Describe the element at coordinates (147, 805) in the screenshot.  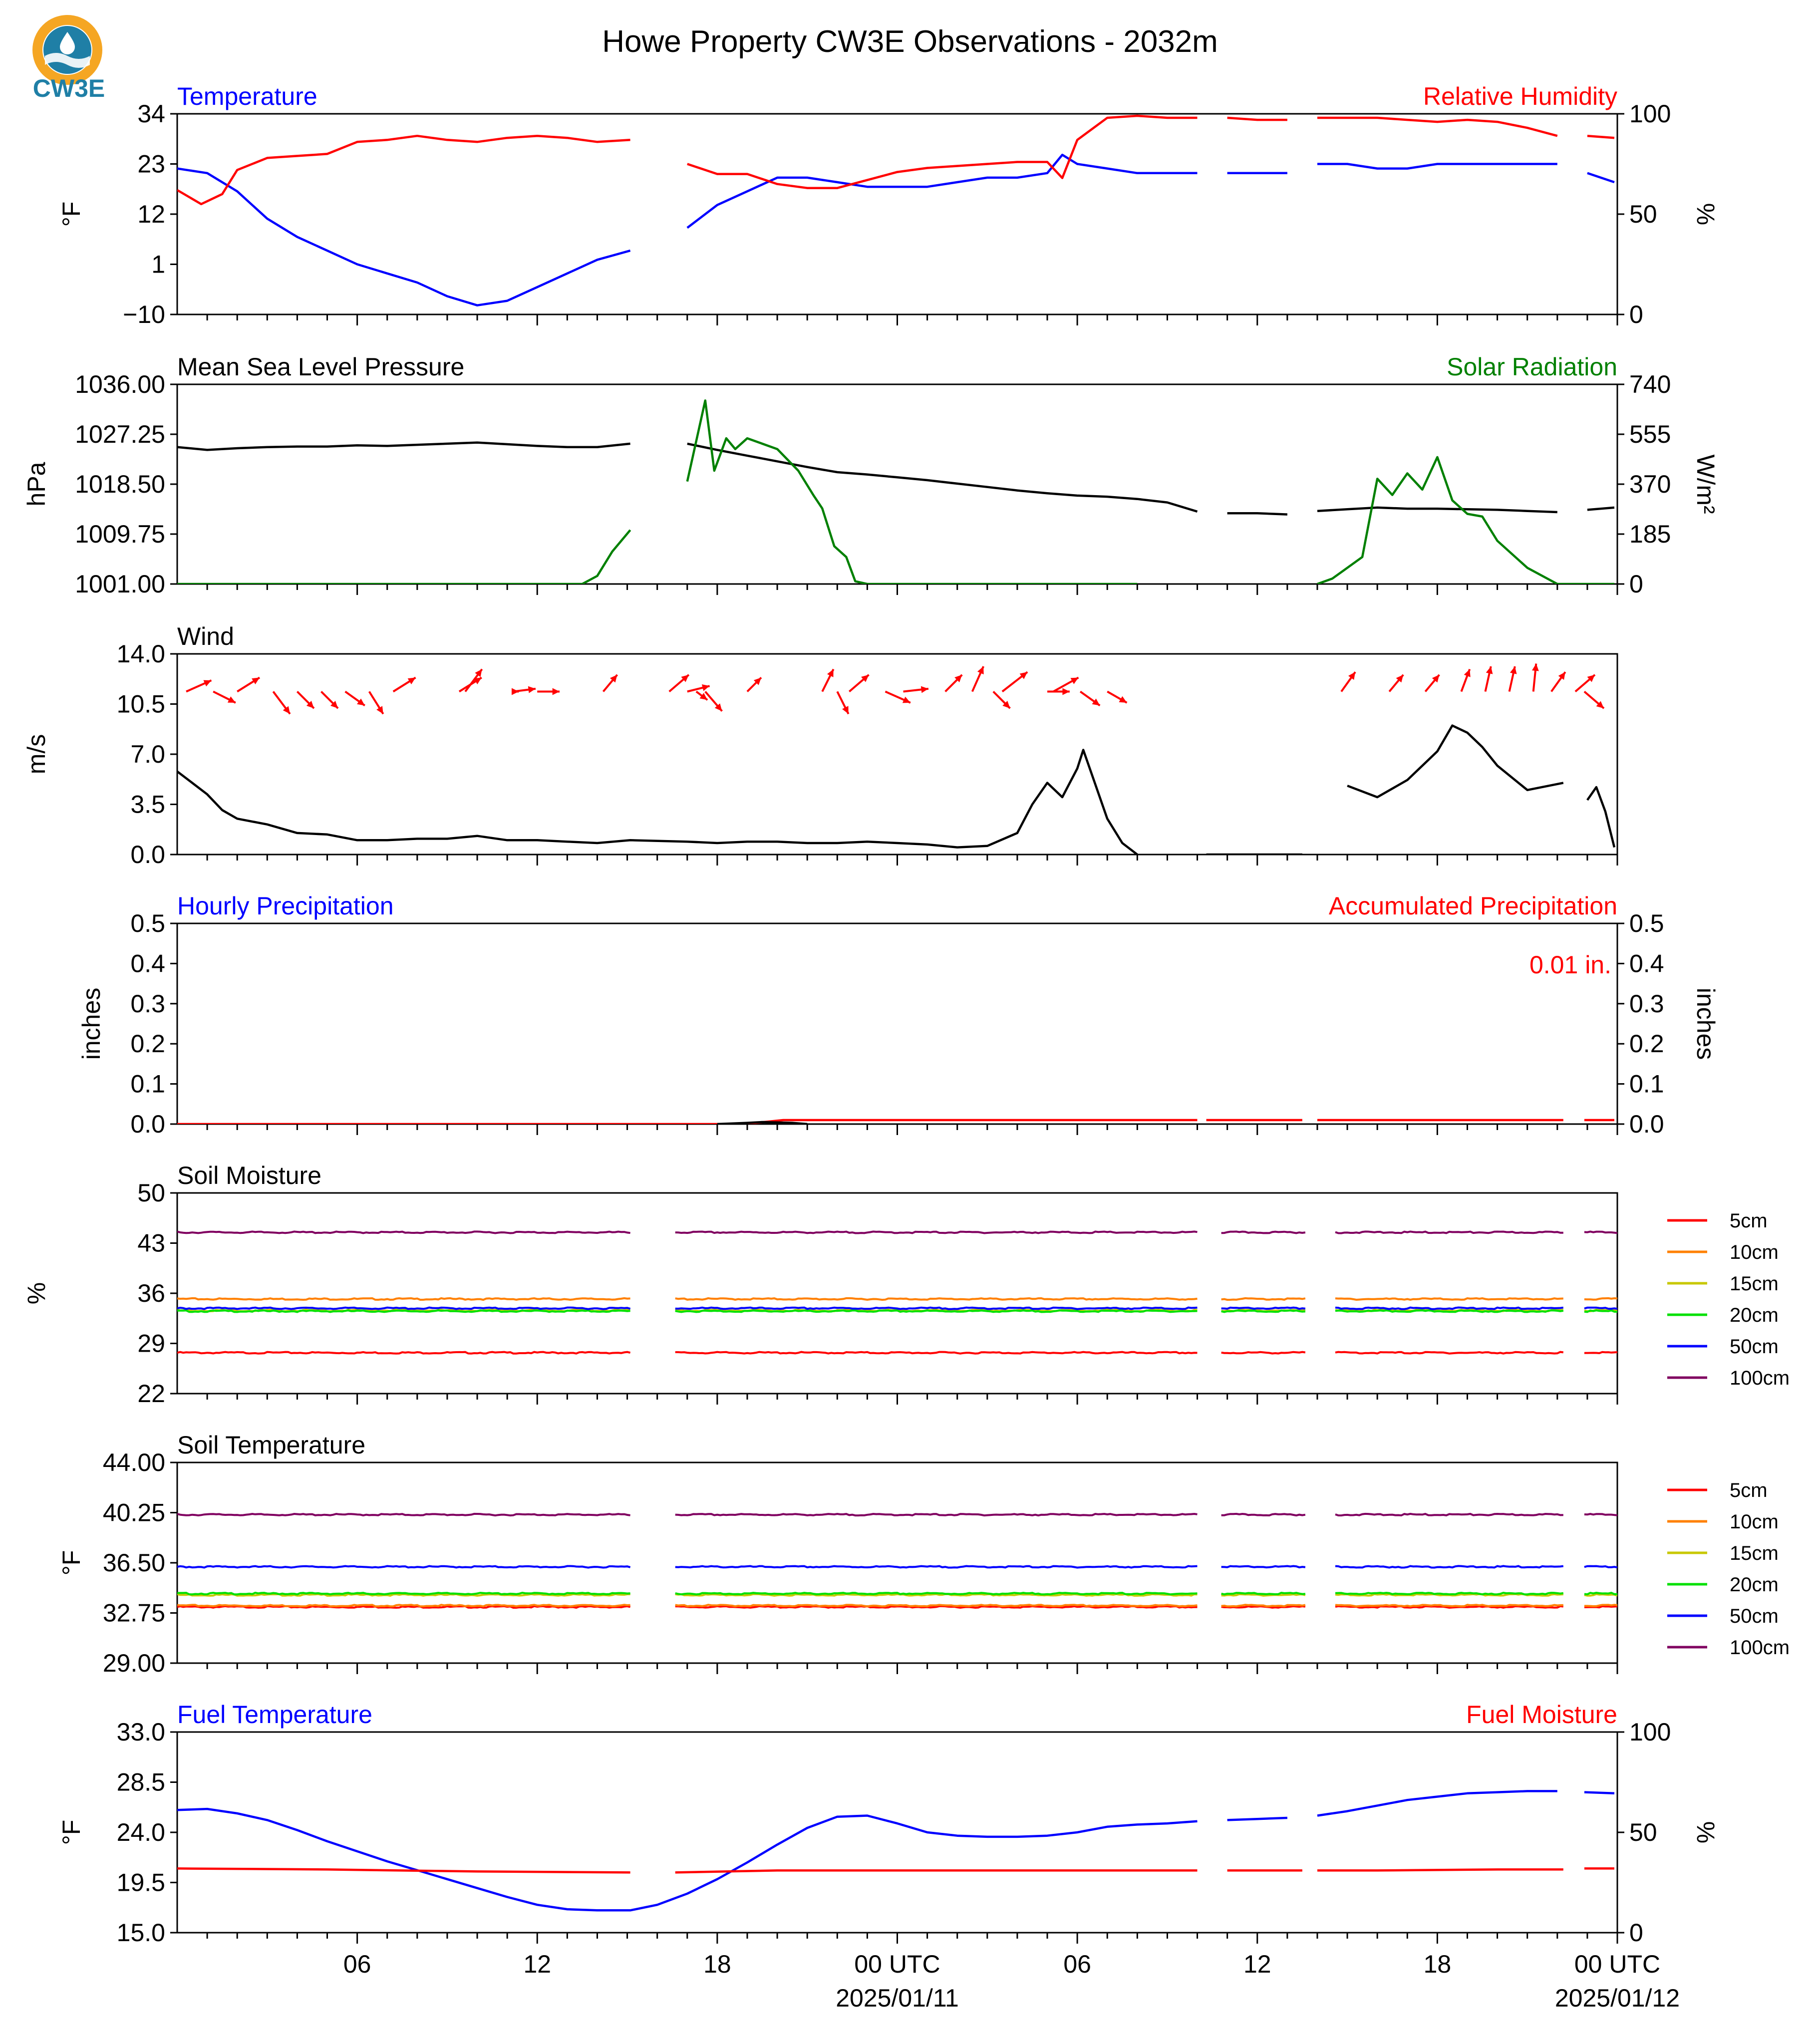
I see `y-tick-label: 3.5` at that location.